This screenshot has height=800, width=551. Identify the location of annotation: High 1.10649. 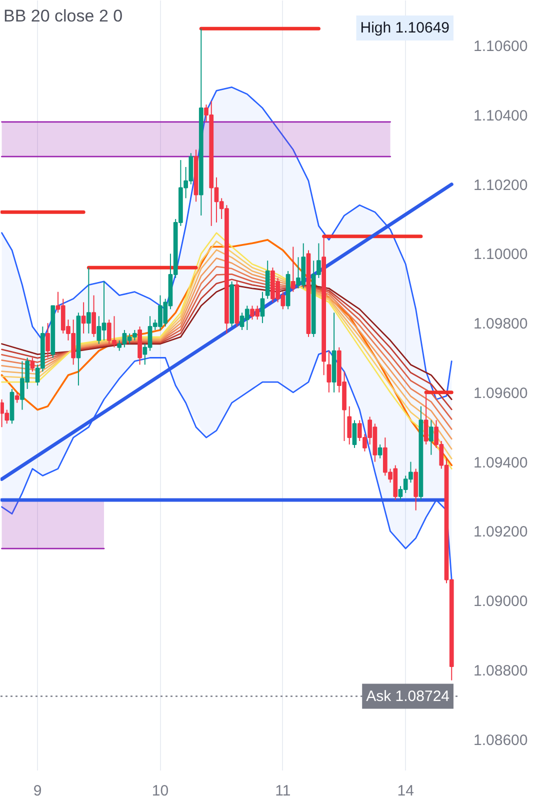
(405, 28).